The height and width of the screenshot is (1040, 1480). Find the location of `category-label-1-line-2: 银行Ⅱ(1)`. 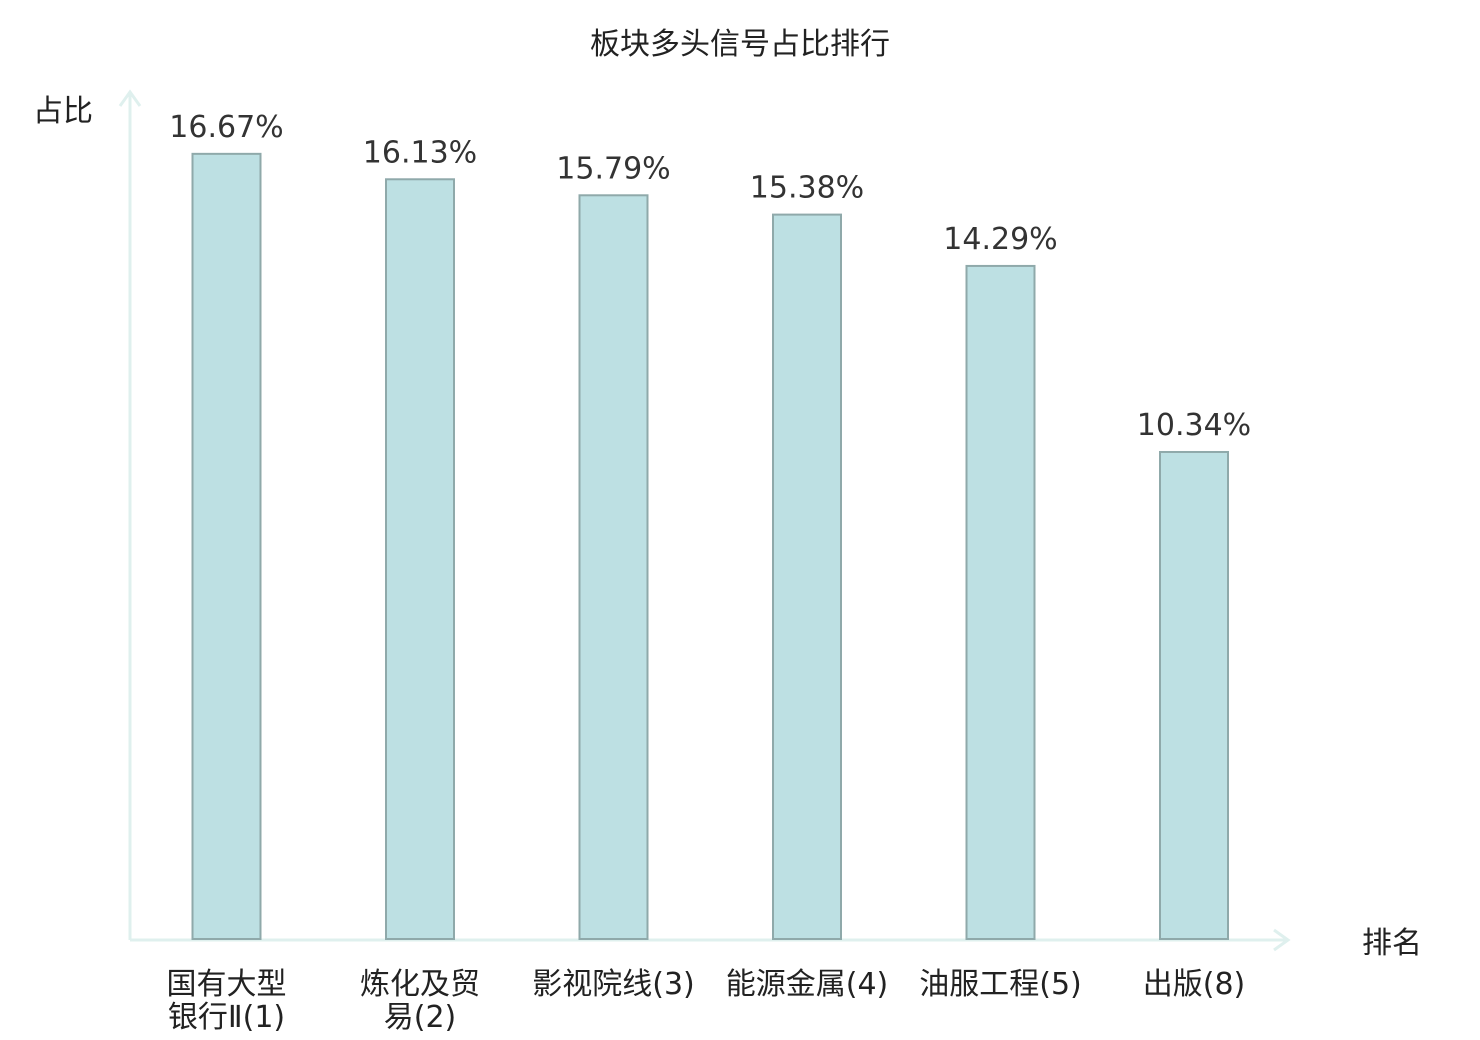

category-label-1-line-2: 银行Ⅱ(1) is located at coordinates (226, 1017).